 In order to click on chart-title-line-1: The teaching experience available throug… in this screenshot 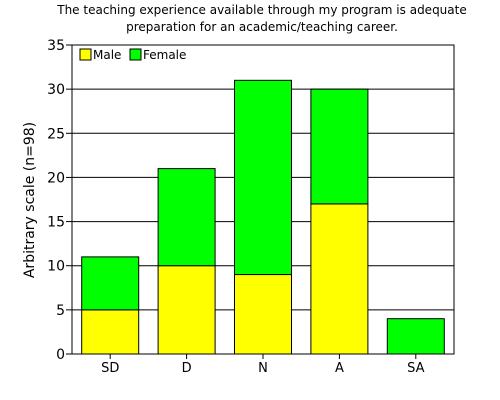, I will do `click(261, 10)`.